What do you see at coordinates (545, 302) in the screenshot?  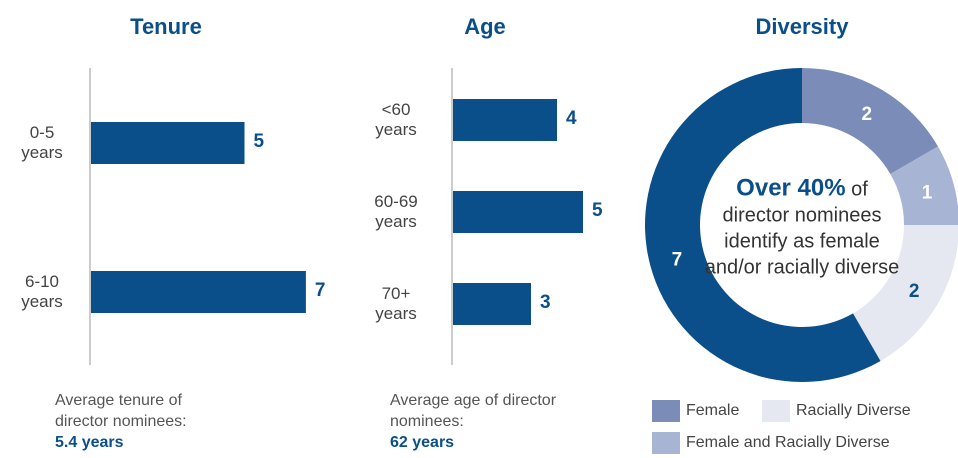 I see `value-label: 3` at bounding box center [545, 302].